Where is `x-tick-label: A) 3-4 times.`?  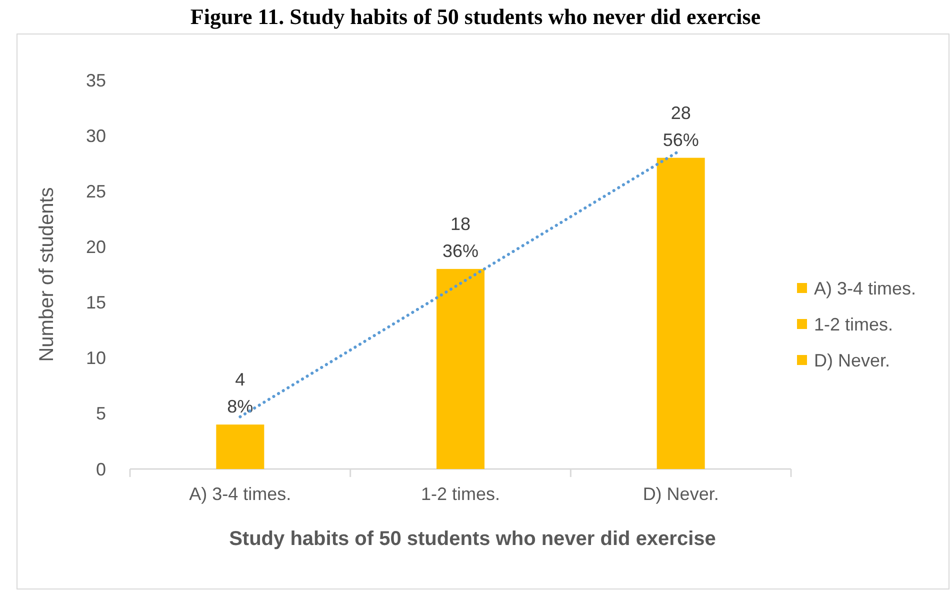 x-tick-label: A) 3-4 times. is located at coordinates (240, 494).